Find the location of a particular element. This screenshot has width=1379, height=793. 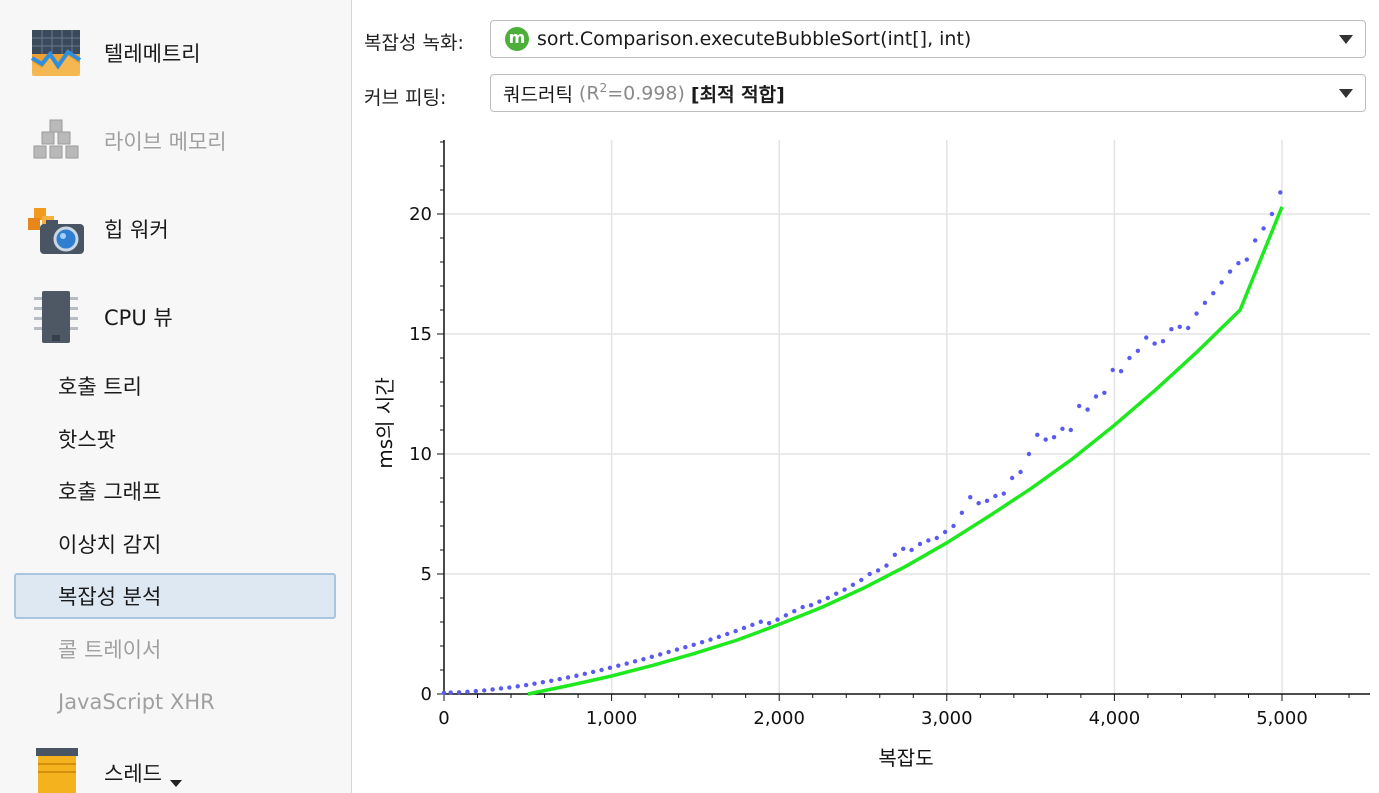

sidebar-item-live-memory: 라이브 메모리 is located at coordinates (175, 141).